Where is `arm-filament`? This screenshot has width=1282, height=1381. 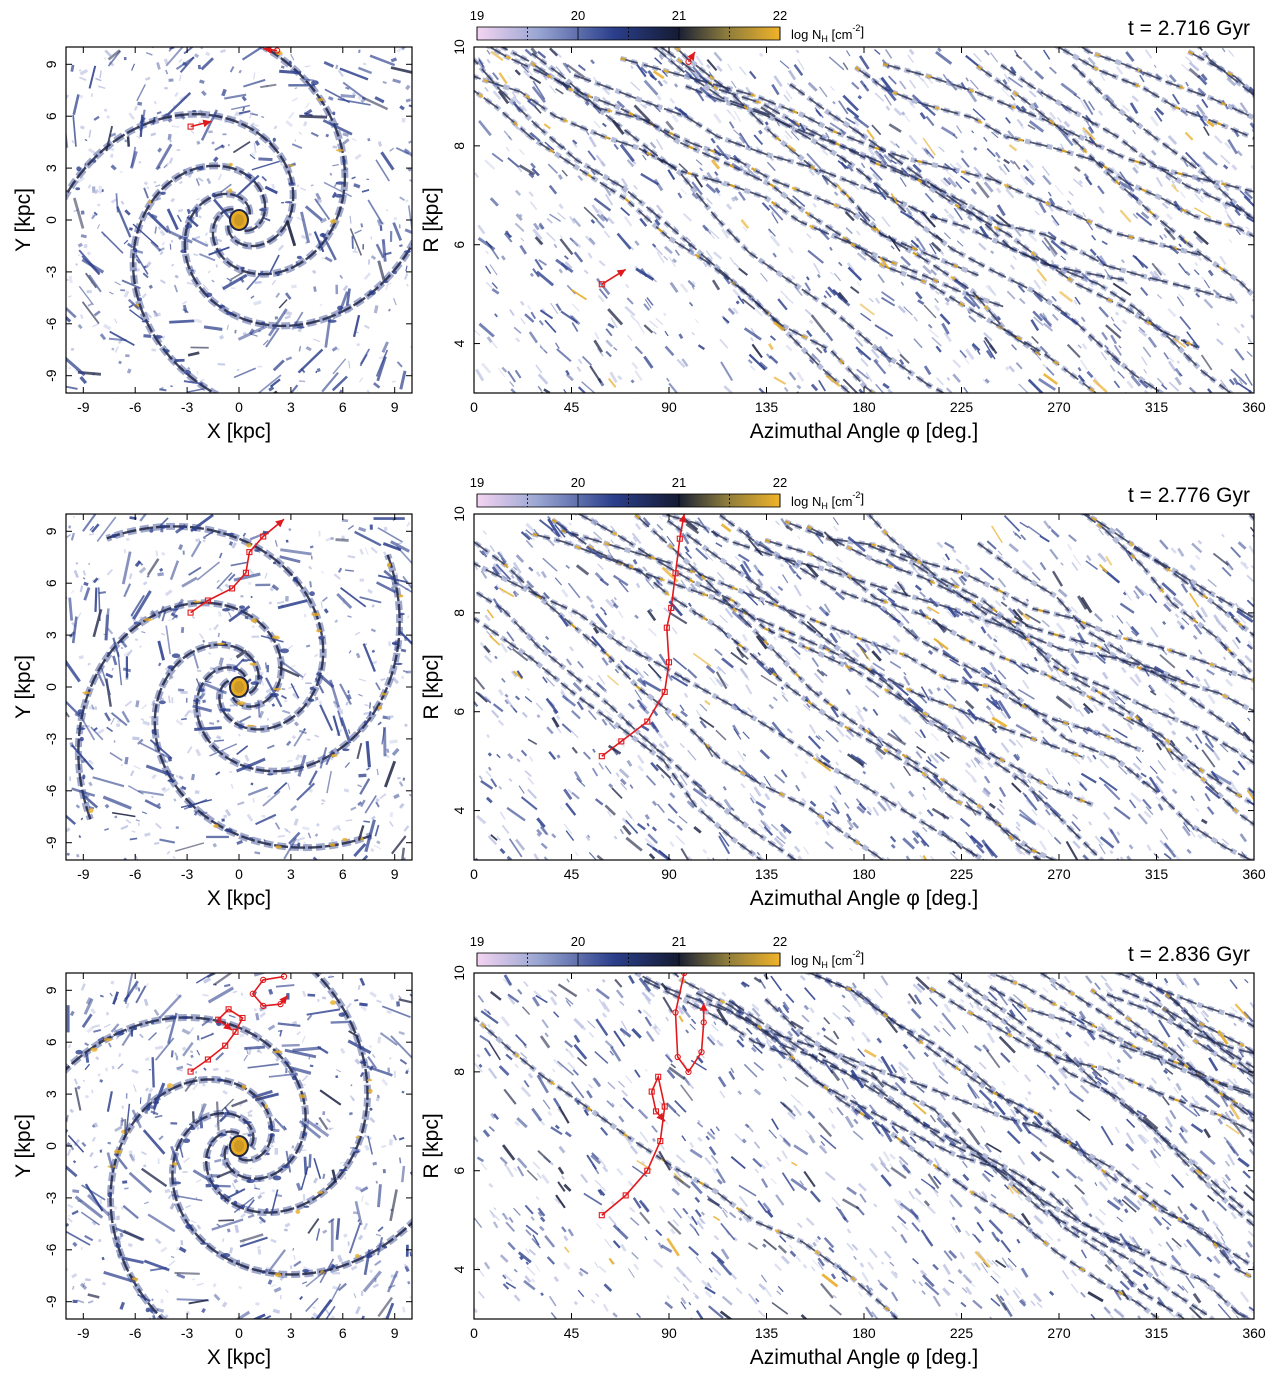 arm-filament is located at coordinates (1127, 142).